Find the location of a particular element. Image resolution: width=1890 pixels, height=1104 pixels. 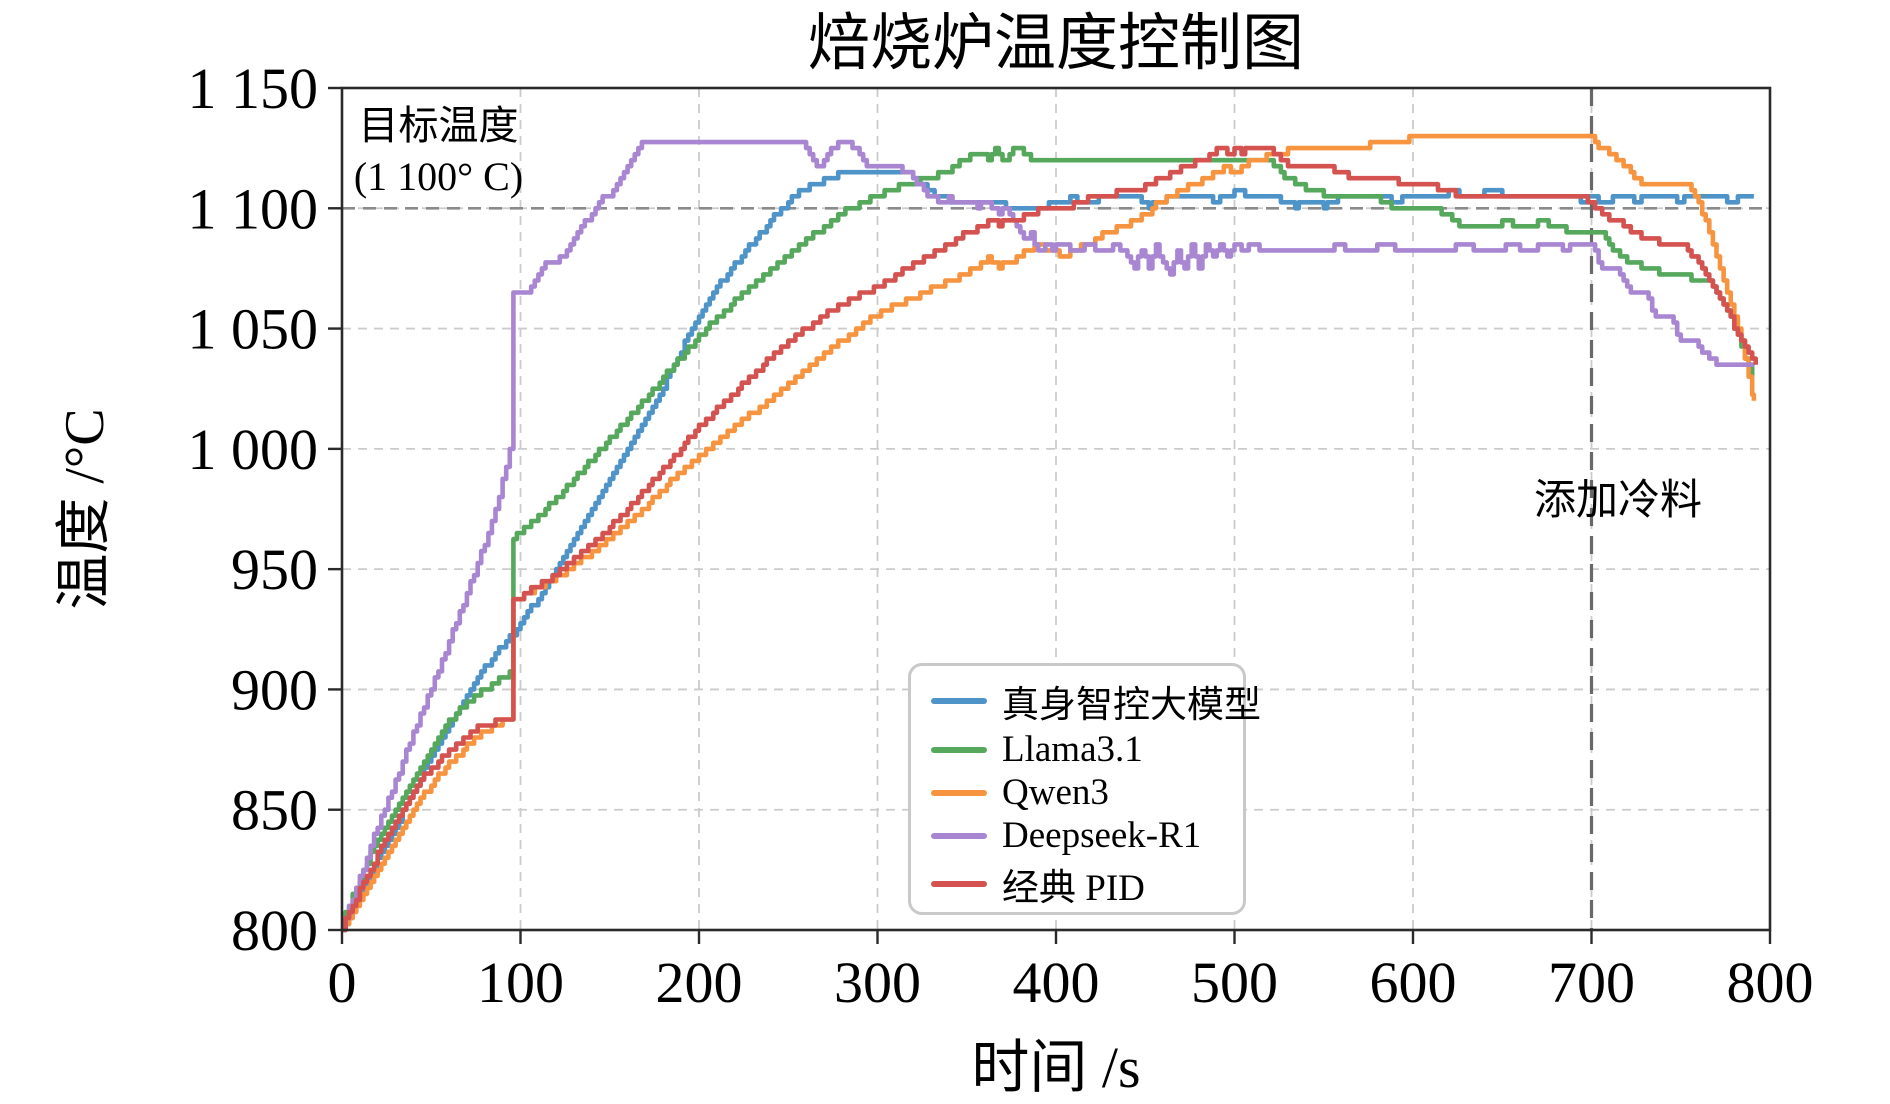

y-axis-label: 温度 /°C is located at coordinates (85, 509).